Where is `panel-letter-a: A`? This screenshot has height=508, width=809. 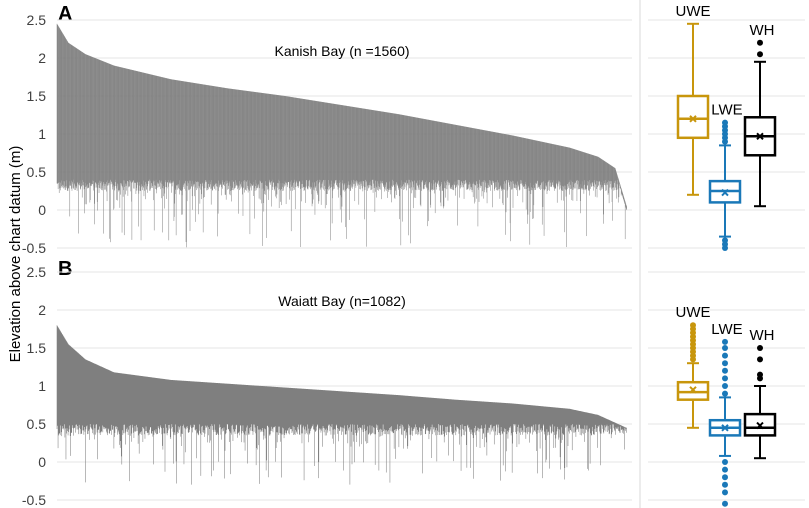
panel-letter-a: A is located at coordinates (65, 14).